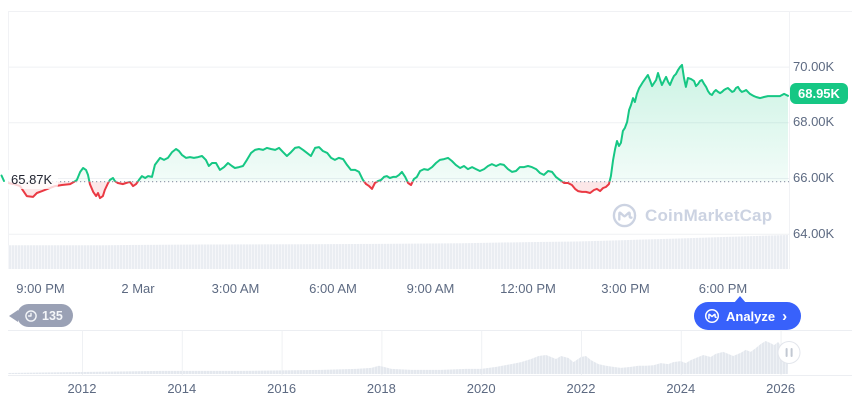 The image size is (860, 401). What do you see at coordinates (2, 178) in the screenshot?
I see `baseline-left-tick` at bounding box center [2, 178].